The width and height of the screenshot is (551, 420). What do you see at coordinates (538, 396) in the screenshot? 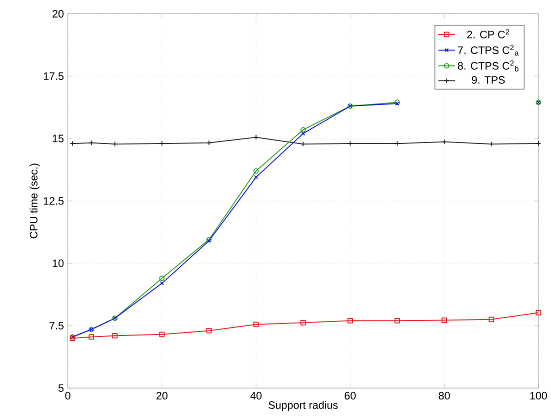
I see `x-tick-label: 100` at bounding box center [538, 396].